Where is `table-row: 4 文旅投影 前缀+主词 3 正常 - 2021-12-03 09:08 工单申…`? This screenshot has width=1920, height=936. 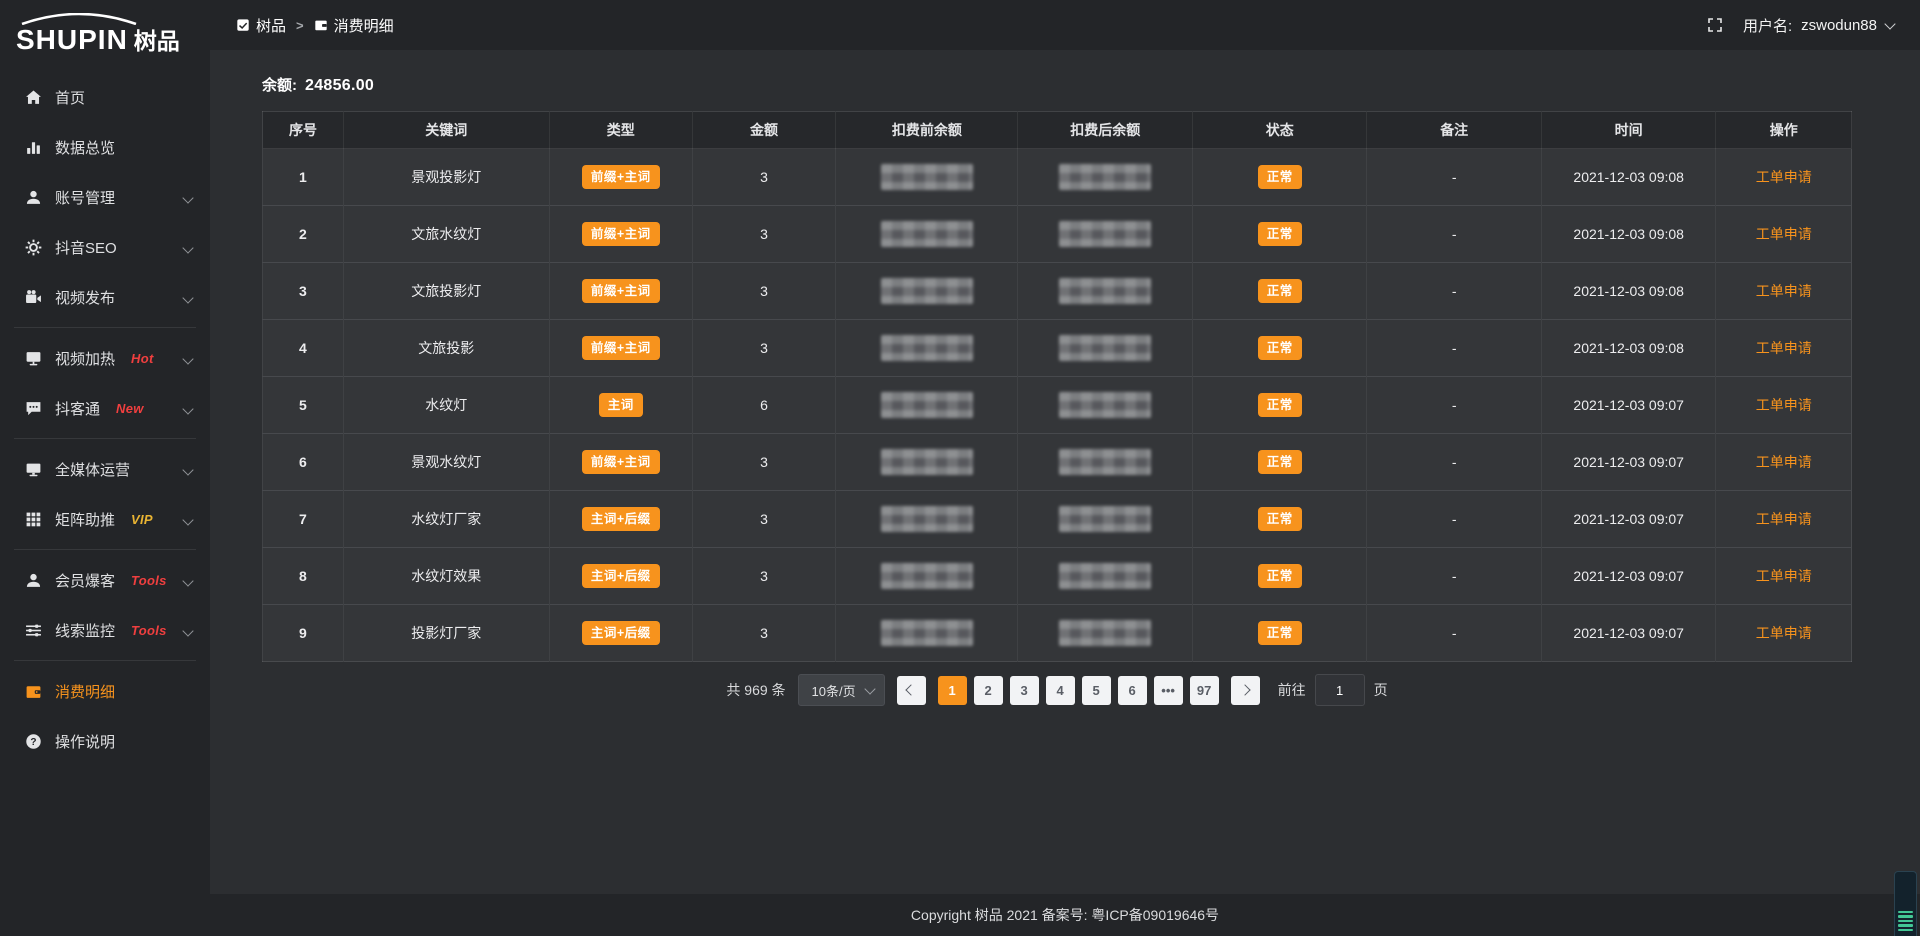
table-row: 4 文旅投影 前缀+主词 3 正常 - 2021-12-03 09:08 工单申… is located at coordinates (1057, 348).